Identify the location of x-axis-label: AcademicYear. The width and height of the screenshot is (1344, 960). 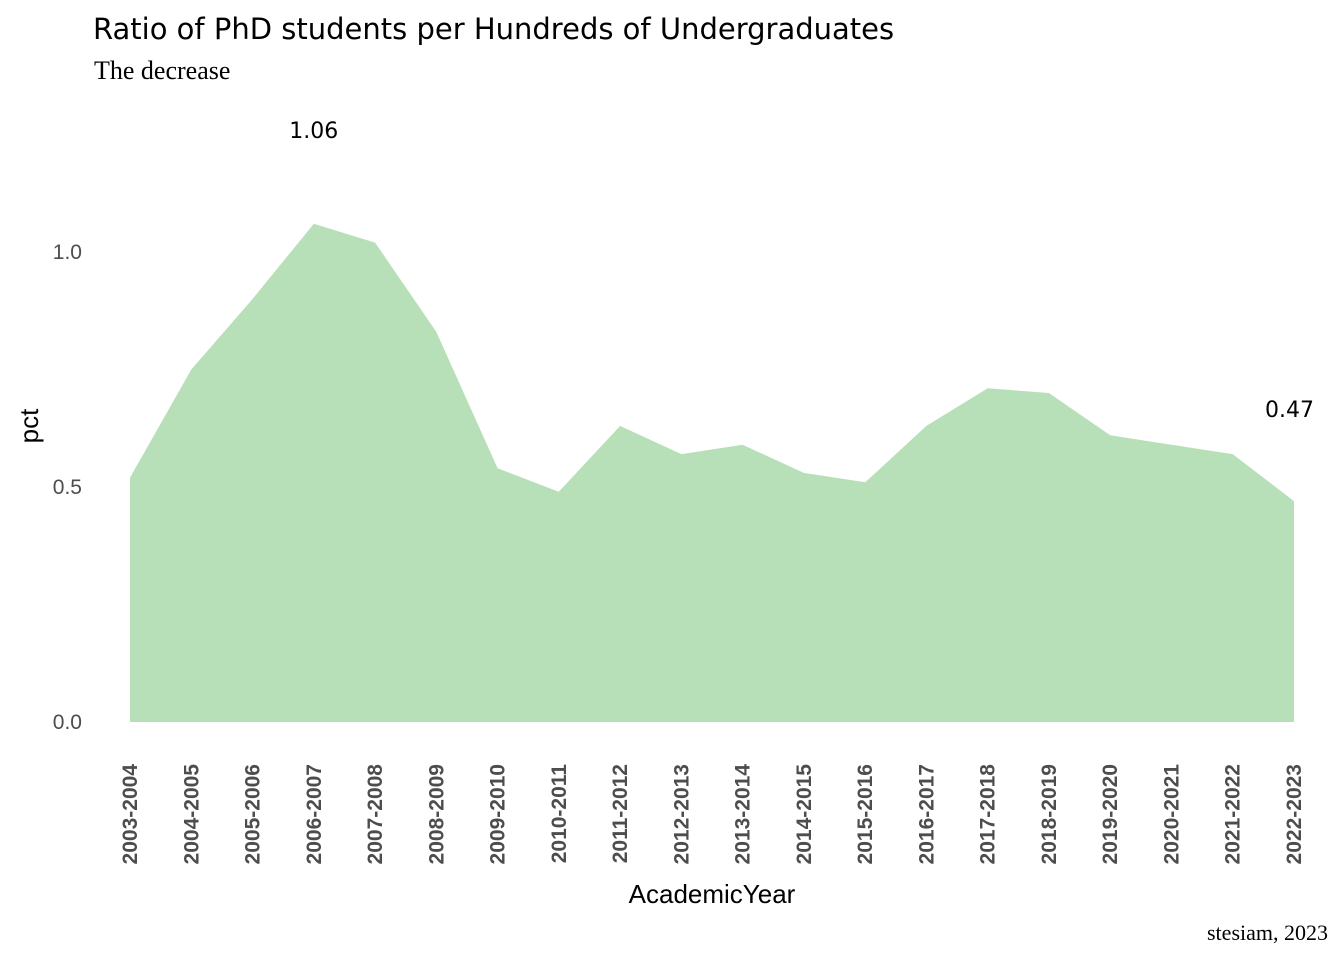
(712, 894).